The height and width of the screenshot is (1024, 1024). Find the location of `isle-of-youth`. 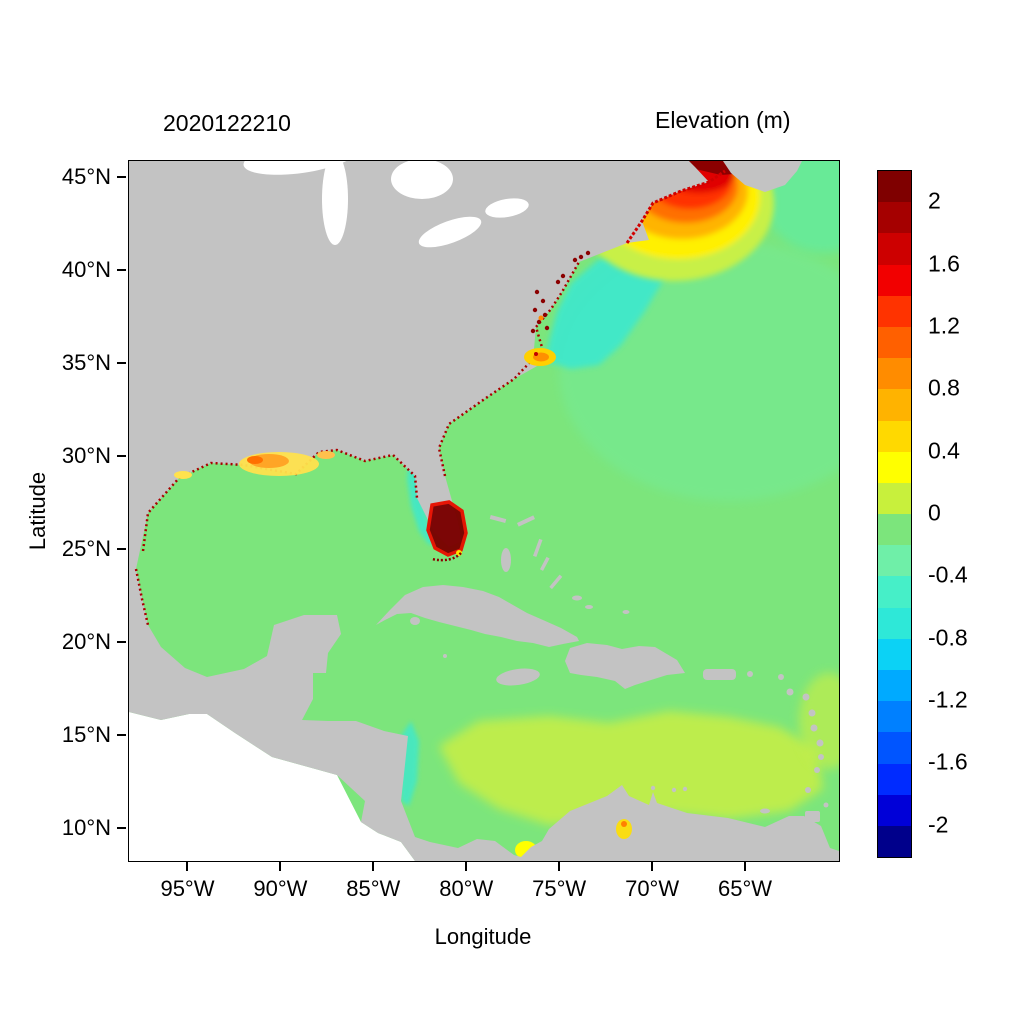

isle-of-youth is located at coordinates (415, 621).